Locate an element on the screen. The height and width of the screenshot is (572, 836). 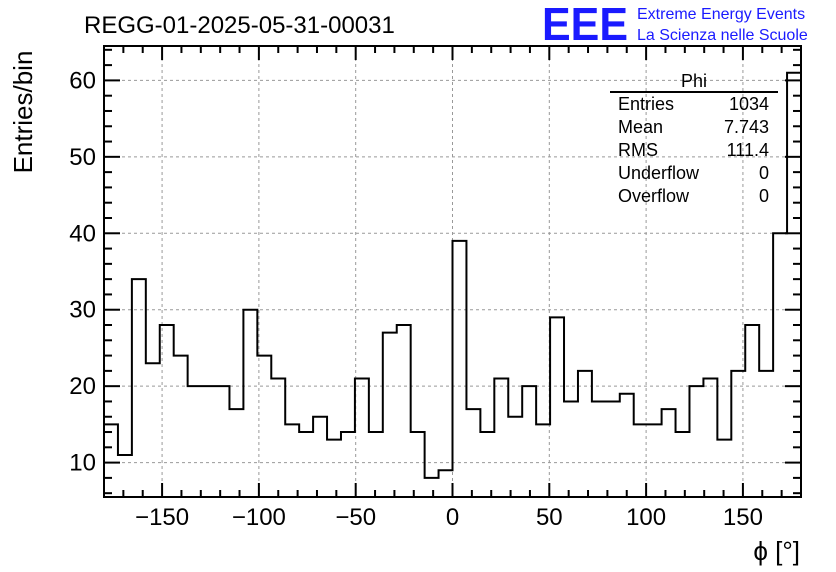
y-tick-label: 30 is located at coordinates (82, 310).